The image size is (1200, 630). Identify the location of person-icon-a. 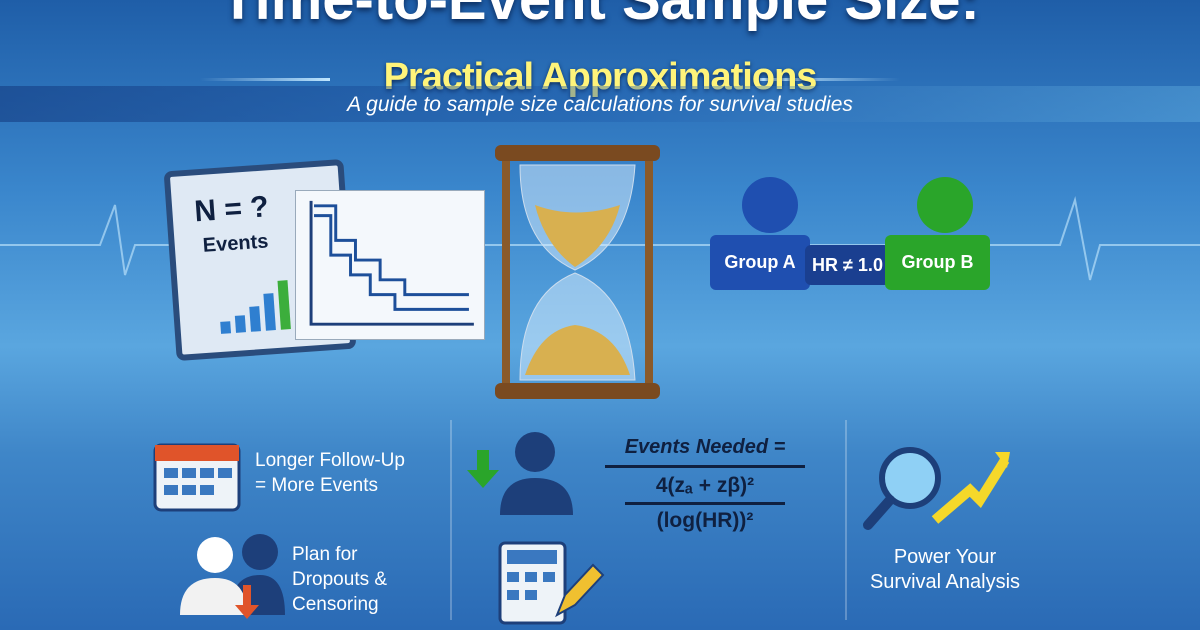
(770, 205).